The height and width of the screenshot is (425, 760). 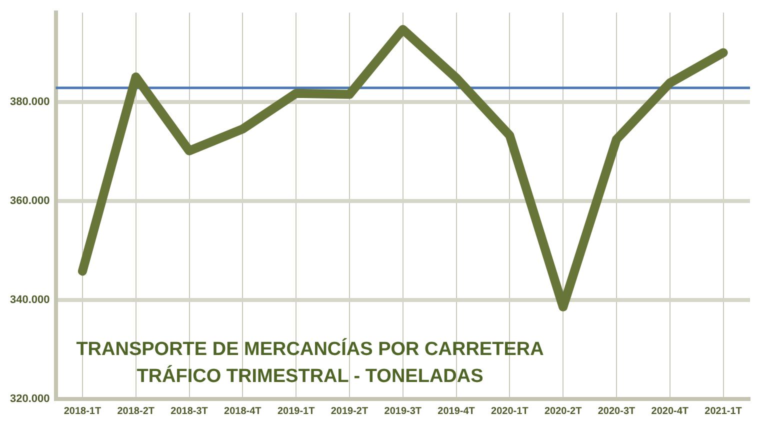 What do you see at coordinates (509, 411) in the screenshot?
I see `x-tick-label: 2020-1T` at bounding box center [509, 411].